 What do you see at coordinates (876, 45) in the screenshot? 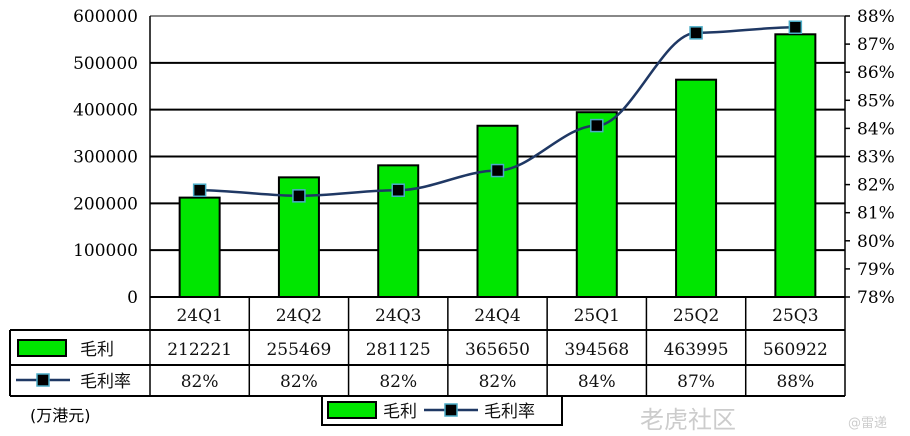
I see `right-tick-label: 87%` at bounding box center [876, 45].